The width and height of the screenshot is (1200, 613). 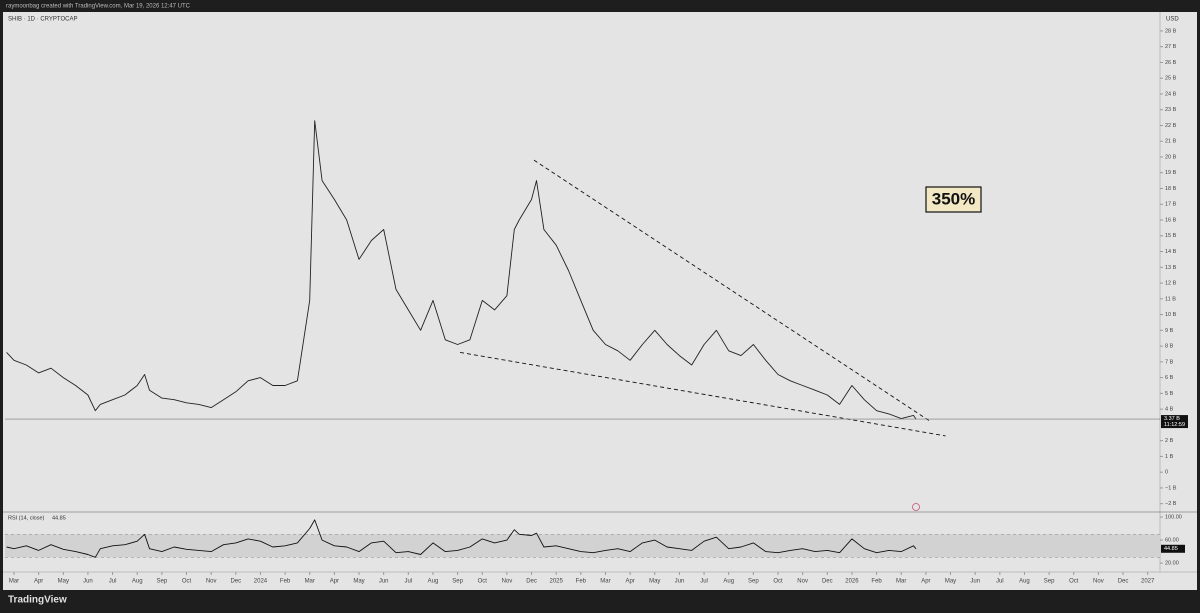 I want to click on last-price-label: 3.37 B, so click(x=1172, y=419).